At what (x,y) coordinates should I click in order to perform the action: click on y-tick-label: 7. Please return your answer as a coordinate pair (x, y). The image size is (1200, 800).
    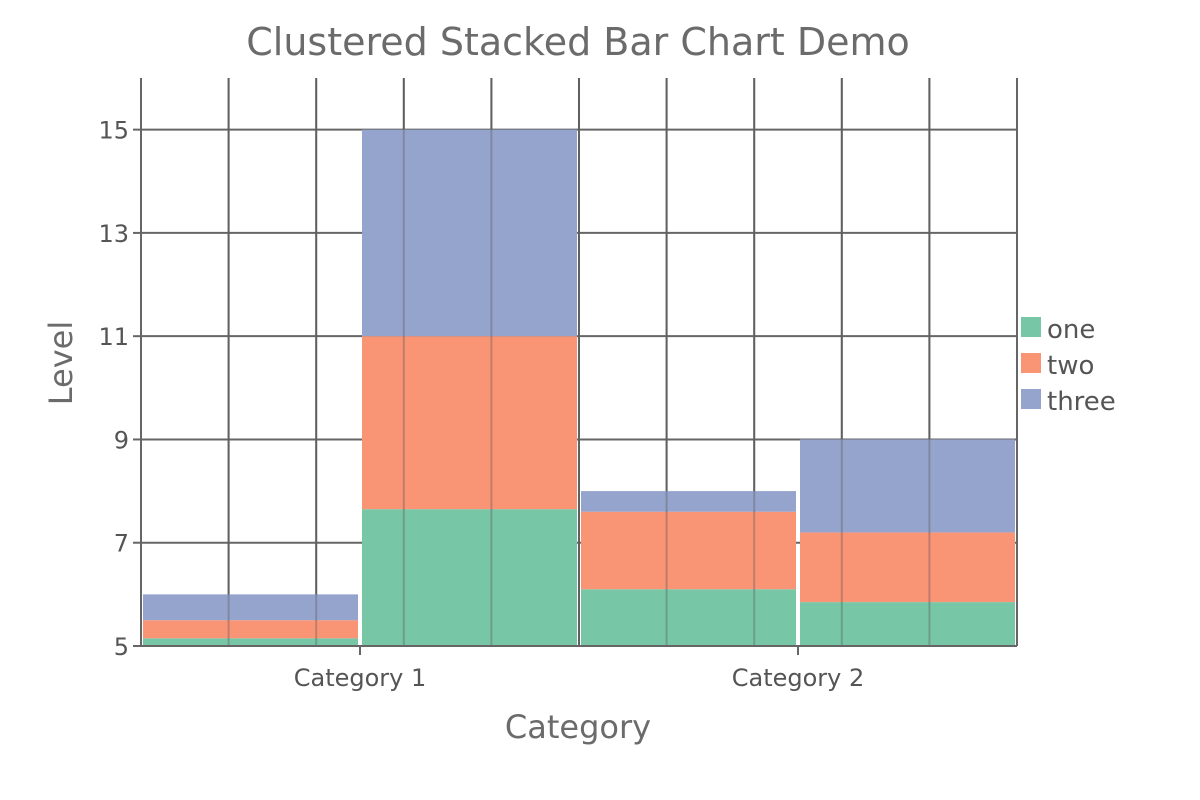
    Looking at the image, I should click on (121, 544).